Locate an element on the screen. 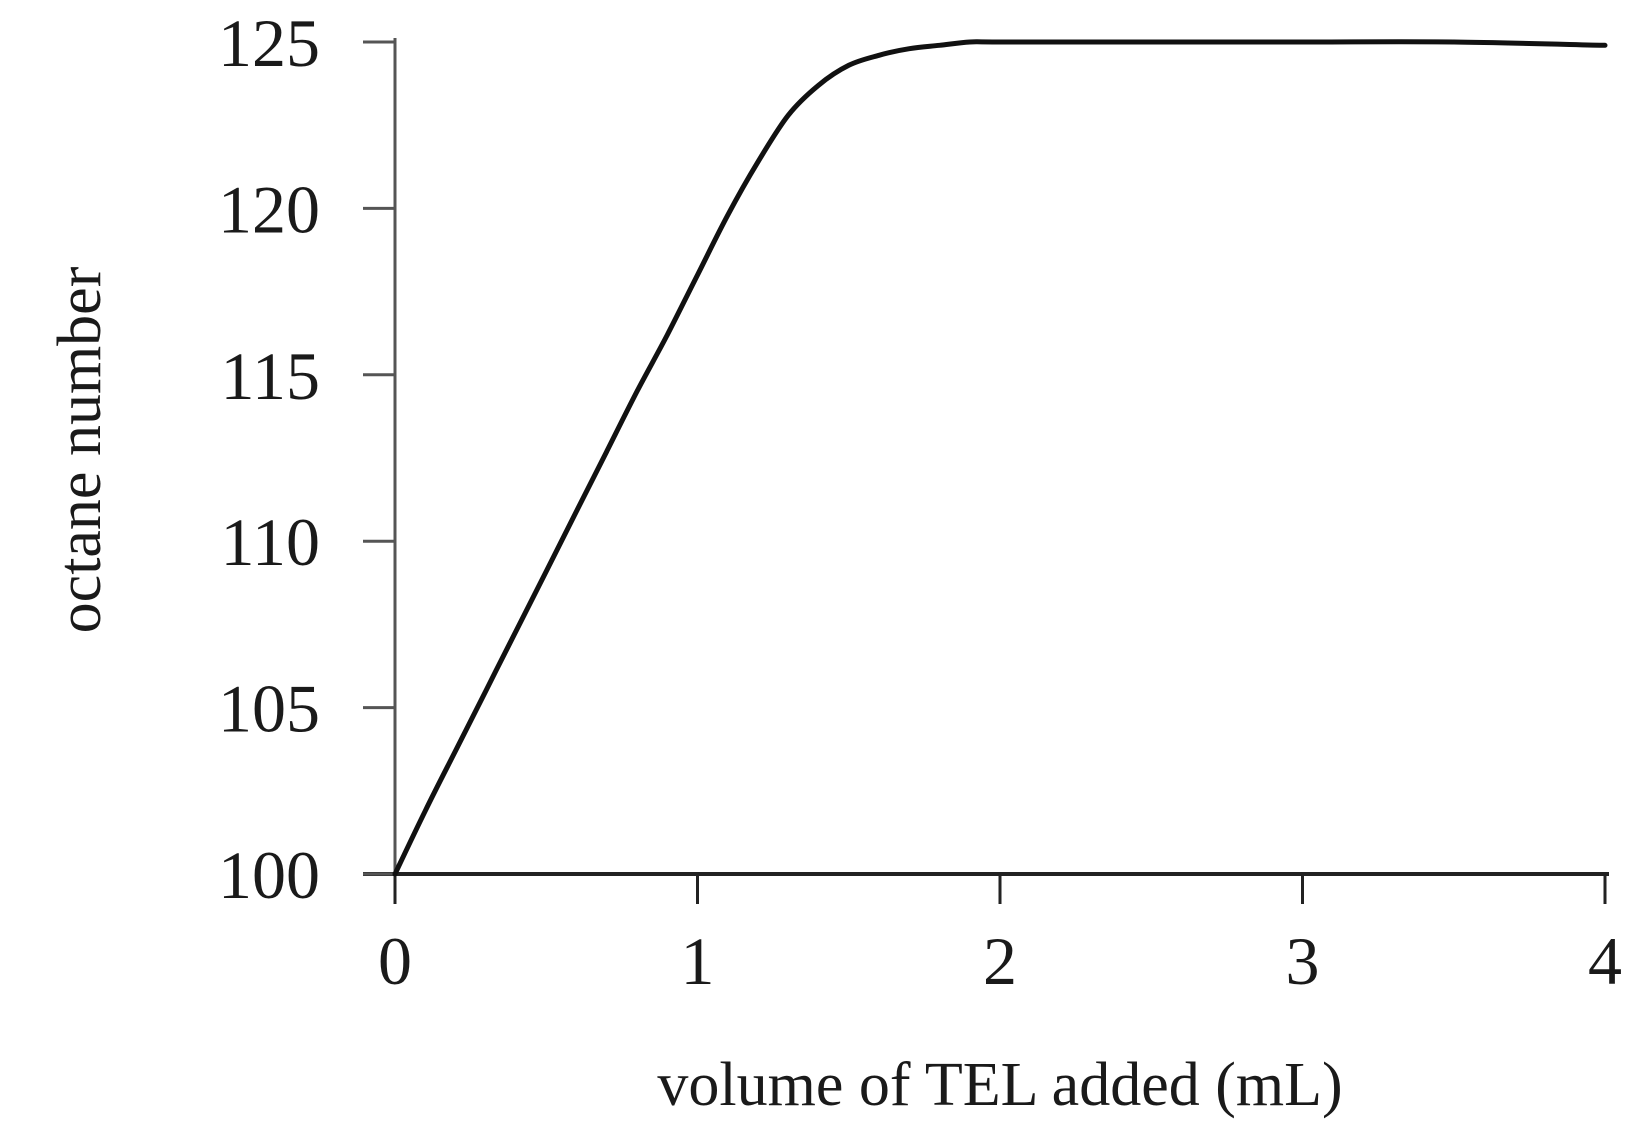 Image resolution: width=1634 pixels, height=1148 pixels. y-tick-label: 120 is located at coordinates (269, 209).